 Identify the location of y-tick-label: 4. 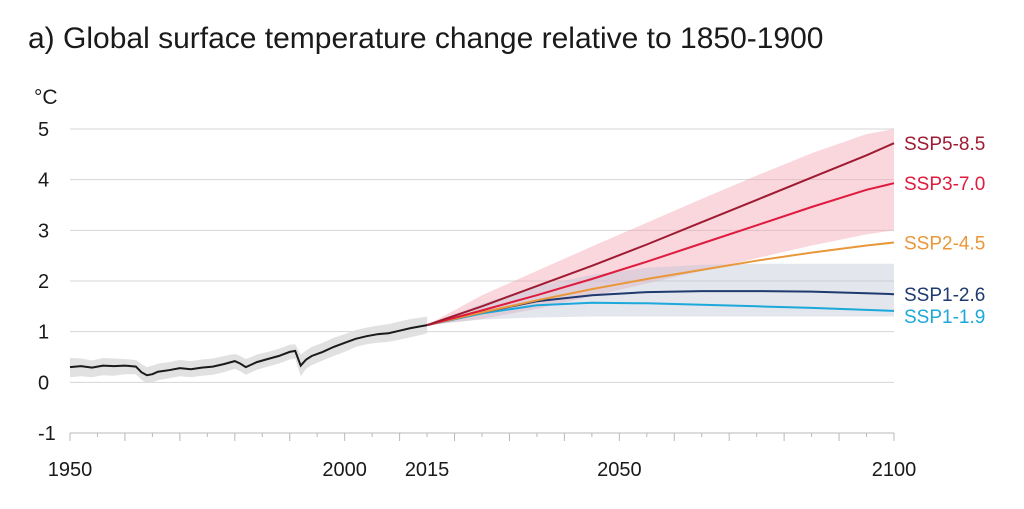
(43, 181).